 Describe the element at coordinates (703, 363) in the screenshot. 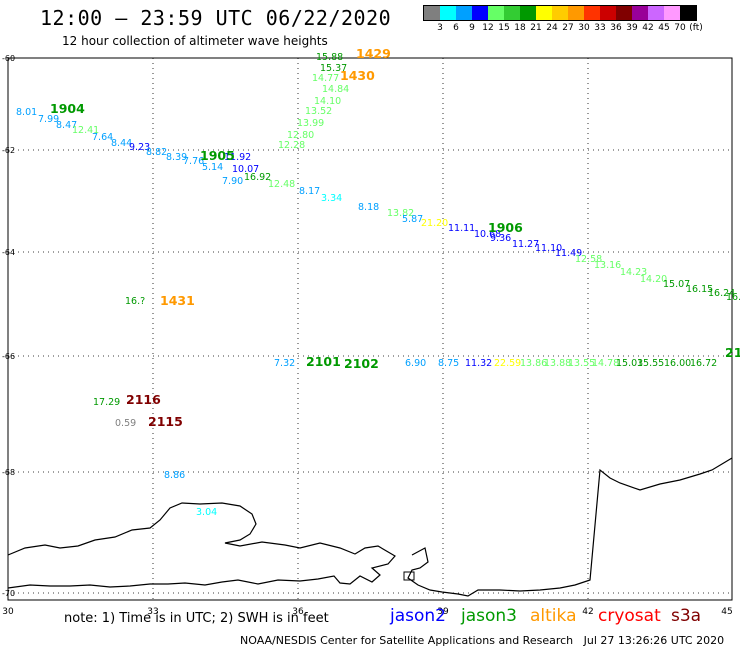

I see `swh-observation: 16.72` at that location.